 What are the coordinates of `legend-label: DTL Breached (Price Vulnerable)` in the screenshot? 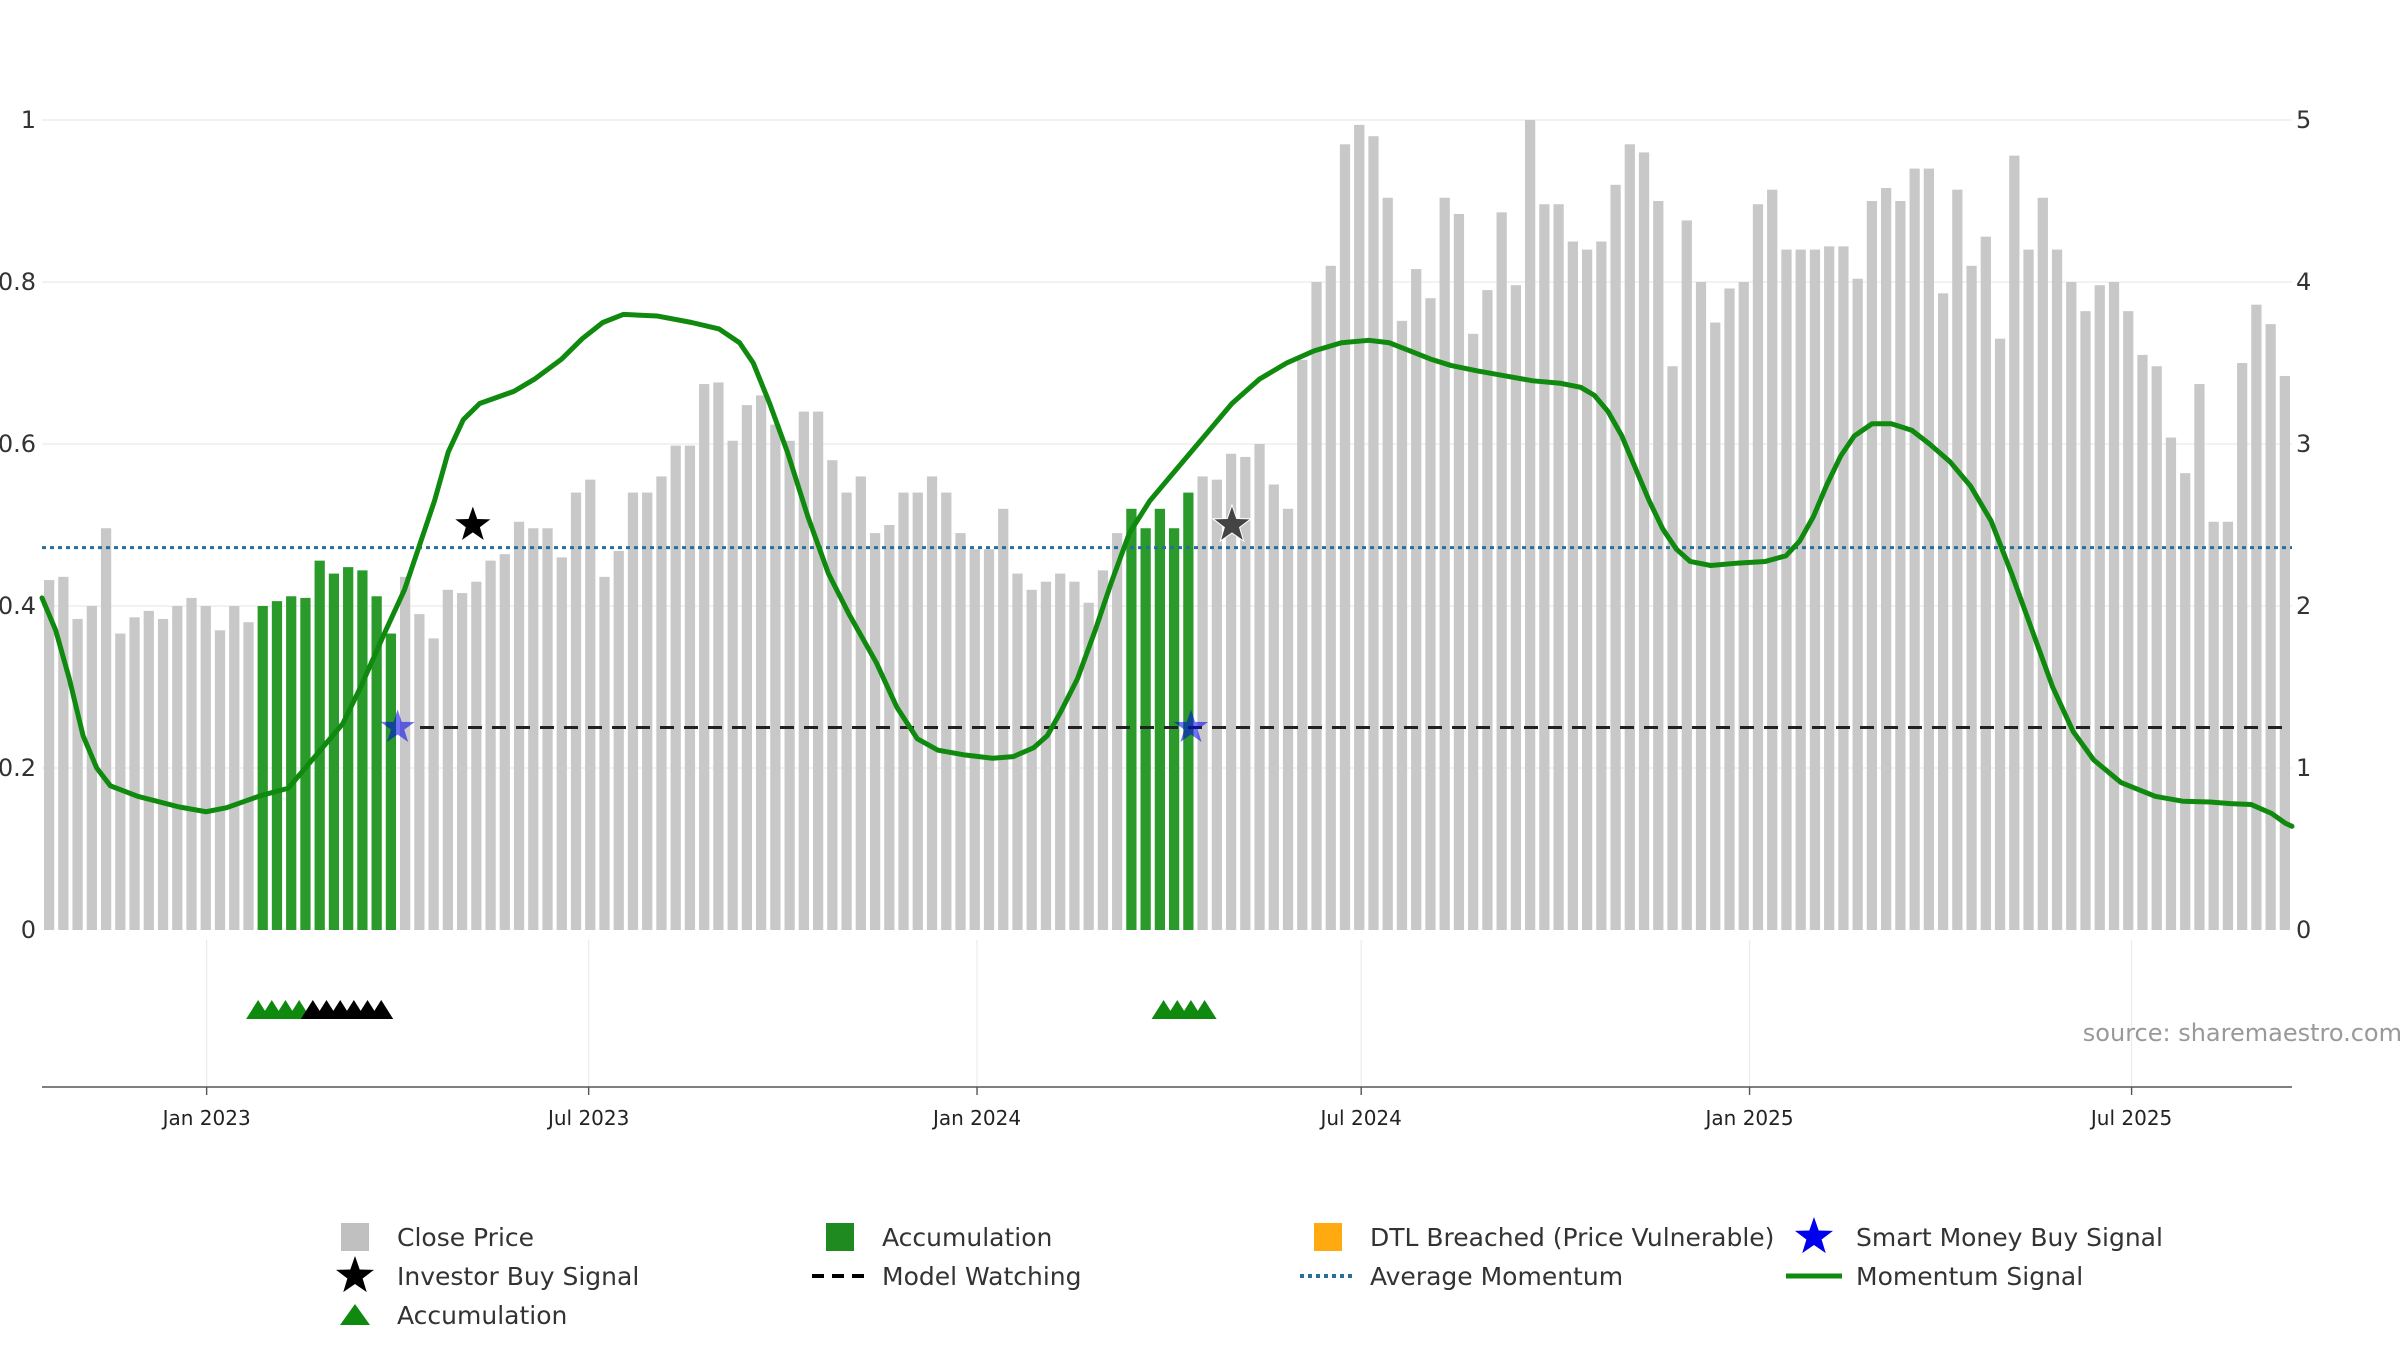 It's located at (1572, 1237).